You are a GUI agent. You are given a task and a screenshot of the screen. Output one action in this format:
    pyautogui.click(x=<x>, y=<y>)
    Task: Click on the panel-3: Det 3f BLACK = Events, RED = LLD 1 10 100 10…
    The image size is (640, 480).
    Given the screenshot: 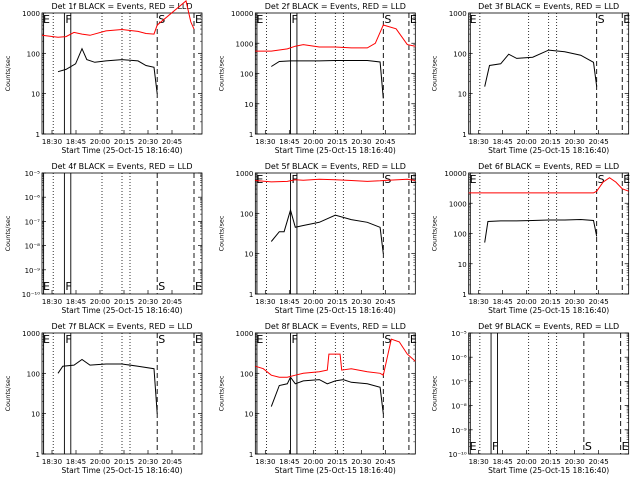 What is the action you would take?
    pyautogui.click(x=531, y=78)
    